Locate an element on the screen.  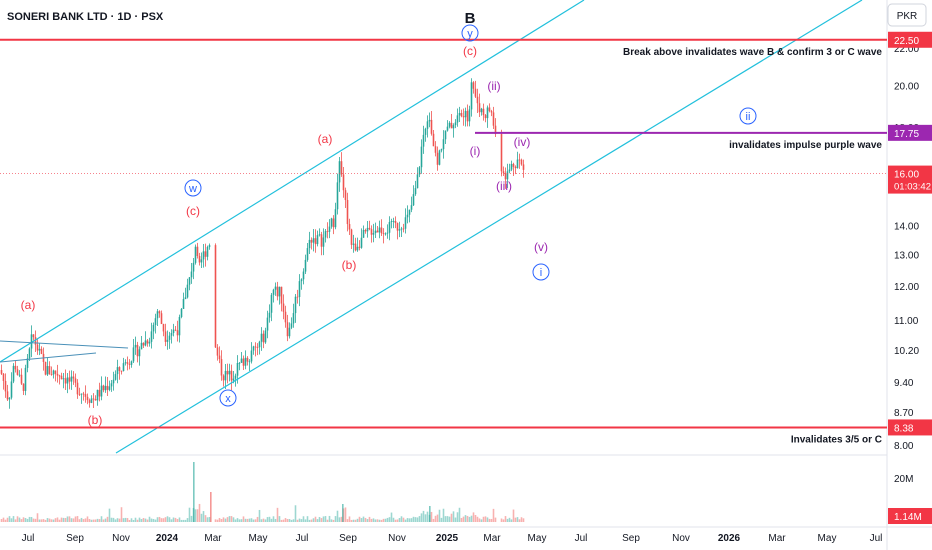
last-price-tag is located at coordinates (910, 179).